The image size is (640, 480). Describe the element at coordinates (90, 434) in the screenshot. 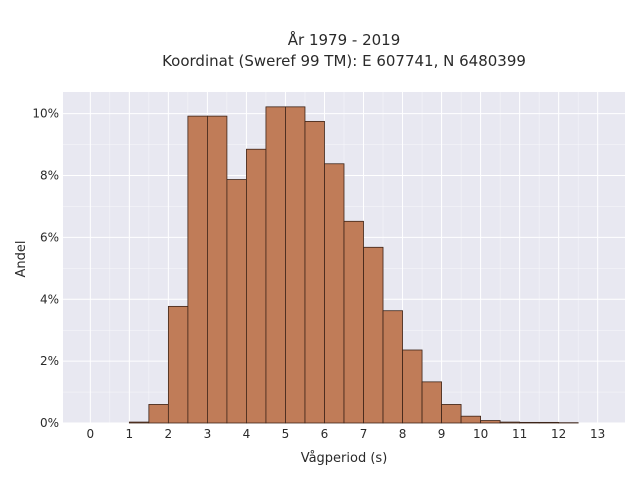

I see `x-tick-label: 0` at that location.